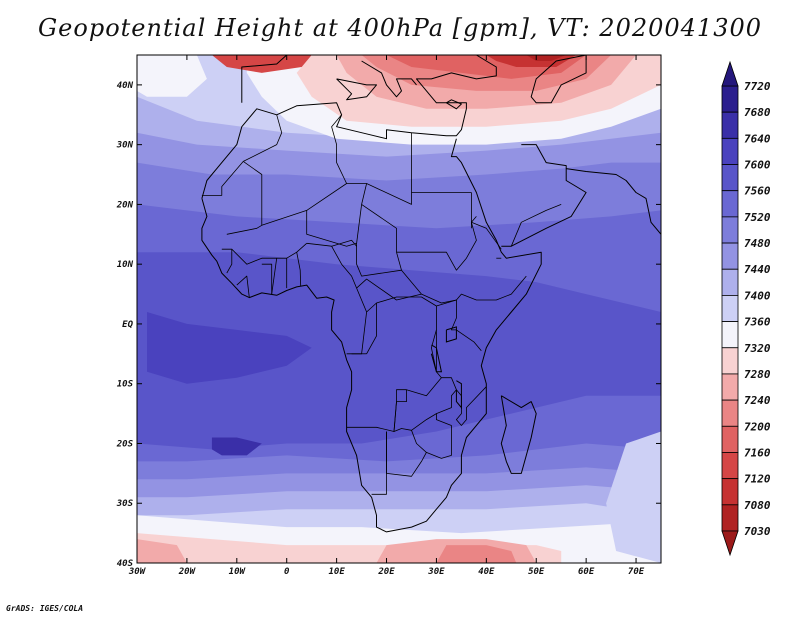 The height and width of the screenshot is (618, 800). What do you see at coordinates (536, 572) in the screenshot?
I see `x-tick-label: 50E` at bounding box center [536, 572].